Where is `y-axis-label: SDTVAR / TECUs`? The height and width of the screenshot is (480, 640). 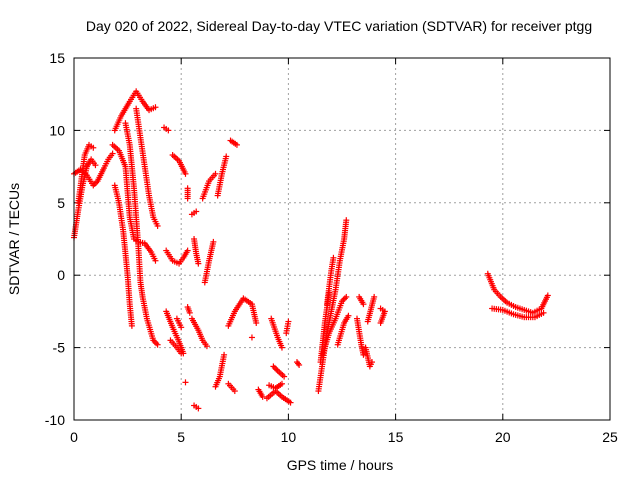 y-axis-label: SDTVAR / TECUs is located at coordinates (14, 239).